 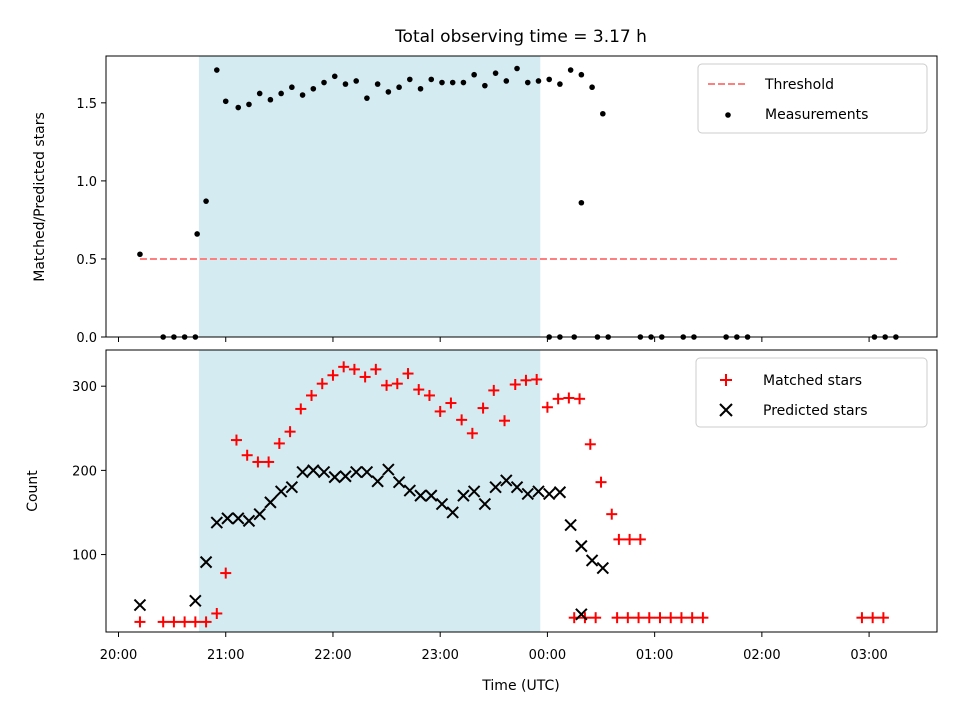 I want to click on y-tick-label: 1.0, so click(x=86, y=182).